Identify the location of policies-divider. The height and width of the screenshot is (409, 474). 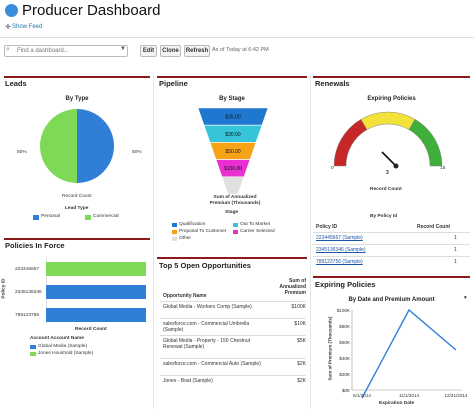
(77, 239).